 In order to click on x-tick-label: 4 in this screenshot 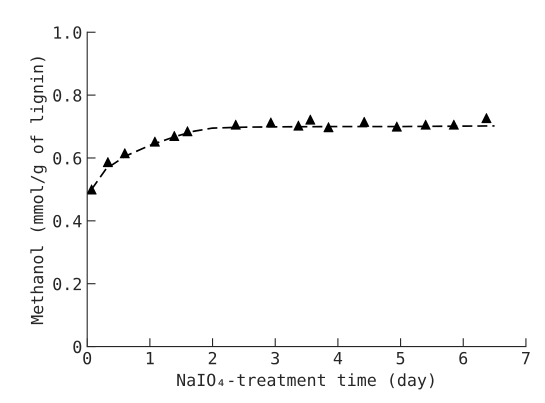, I will do `click(338, 358)`.